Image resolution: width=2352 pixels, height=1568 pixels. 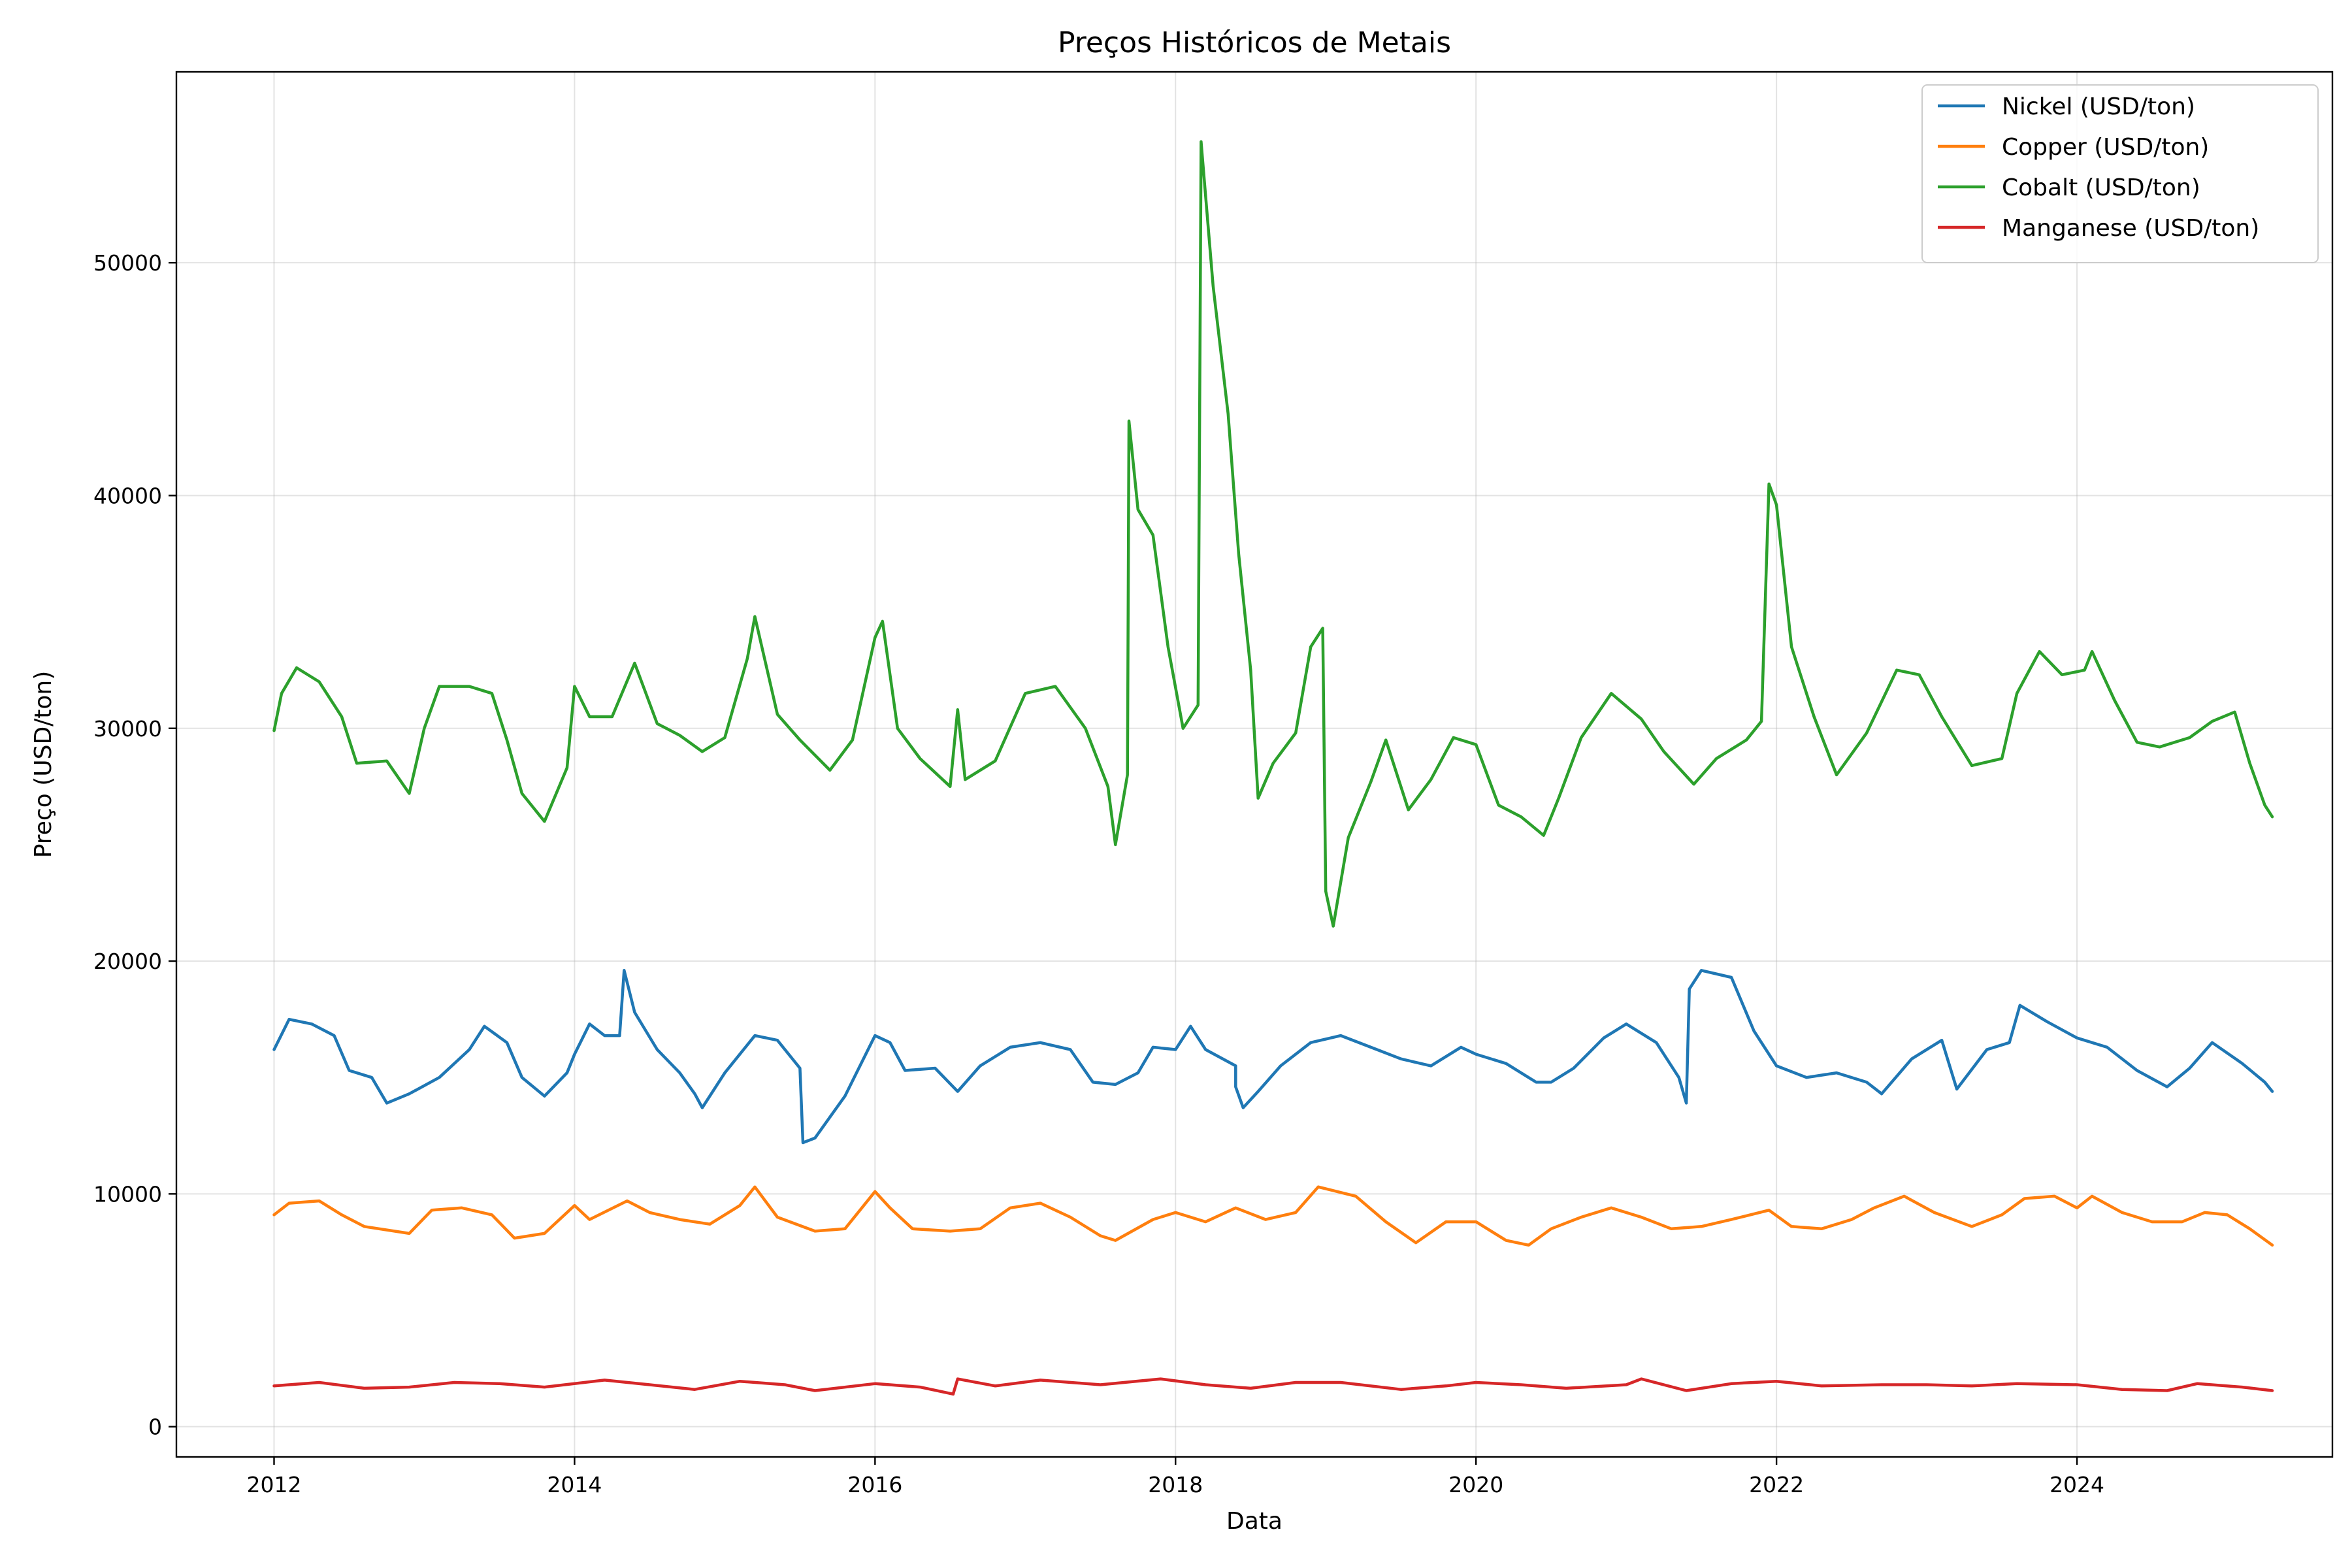 I want to click on y-axis: 0 10000 20000 30000 40000 50000, so click(x=134, y=845).